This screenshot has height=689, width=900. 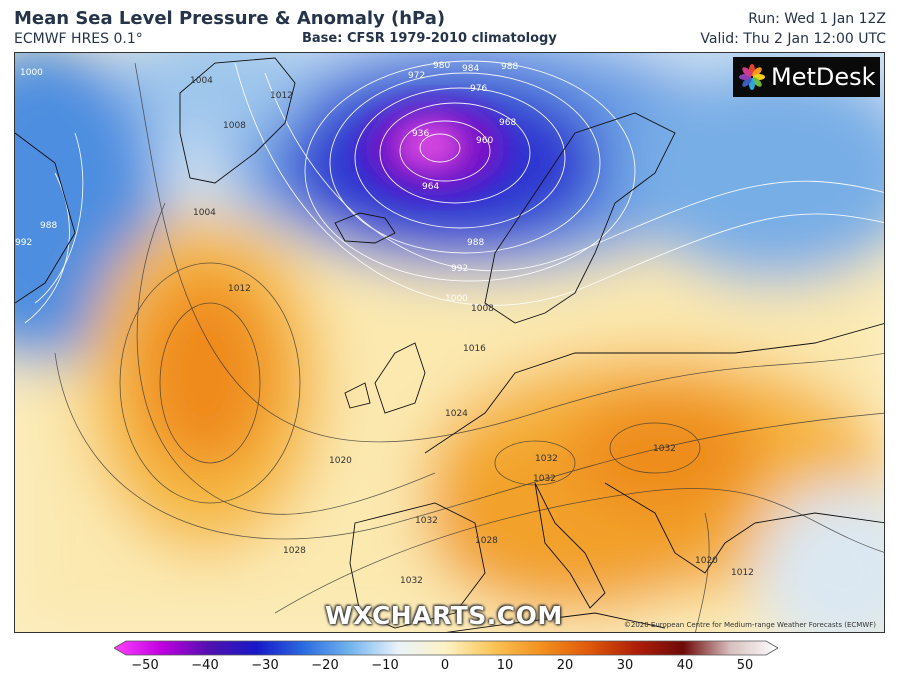 I want to click on low-core, so click(x=435, y=148).